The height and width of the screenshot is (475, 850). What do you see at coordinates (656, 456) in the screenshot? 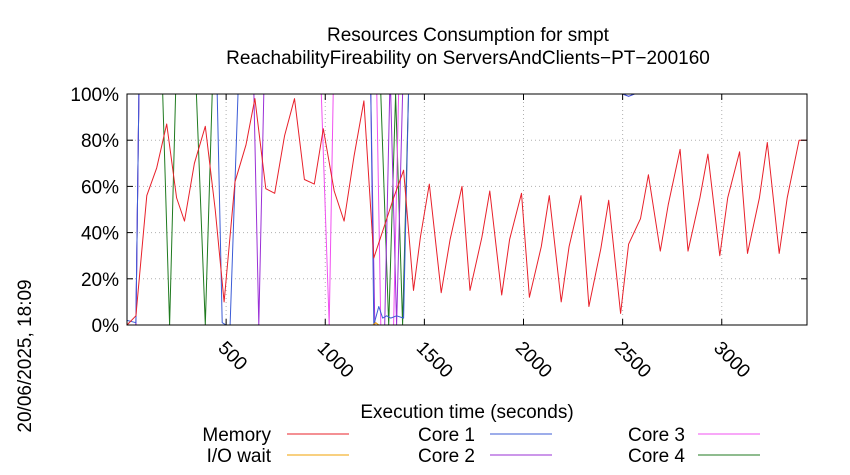
I see `legend-label-core-4: Core 4` at bounding box center [656, 456].